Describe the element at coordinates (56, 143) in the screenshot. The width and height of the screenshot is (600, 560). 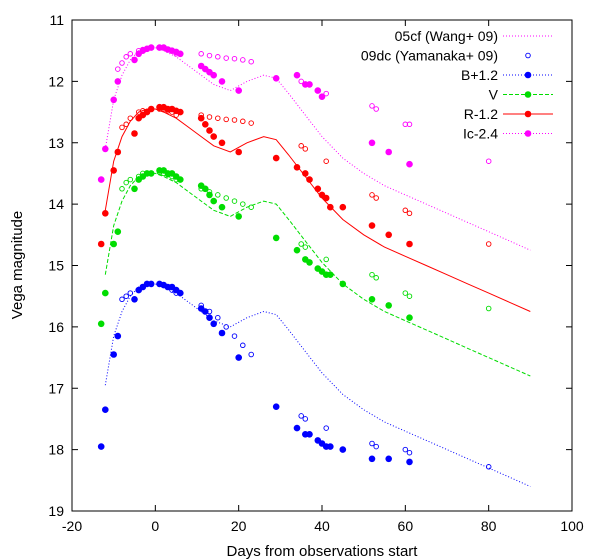
I see `y-tick-label: 13` at that location.